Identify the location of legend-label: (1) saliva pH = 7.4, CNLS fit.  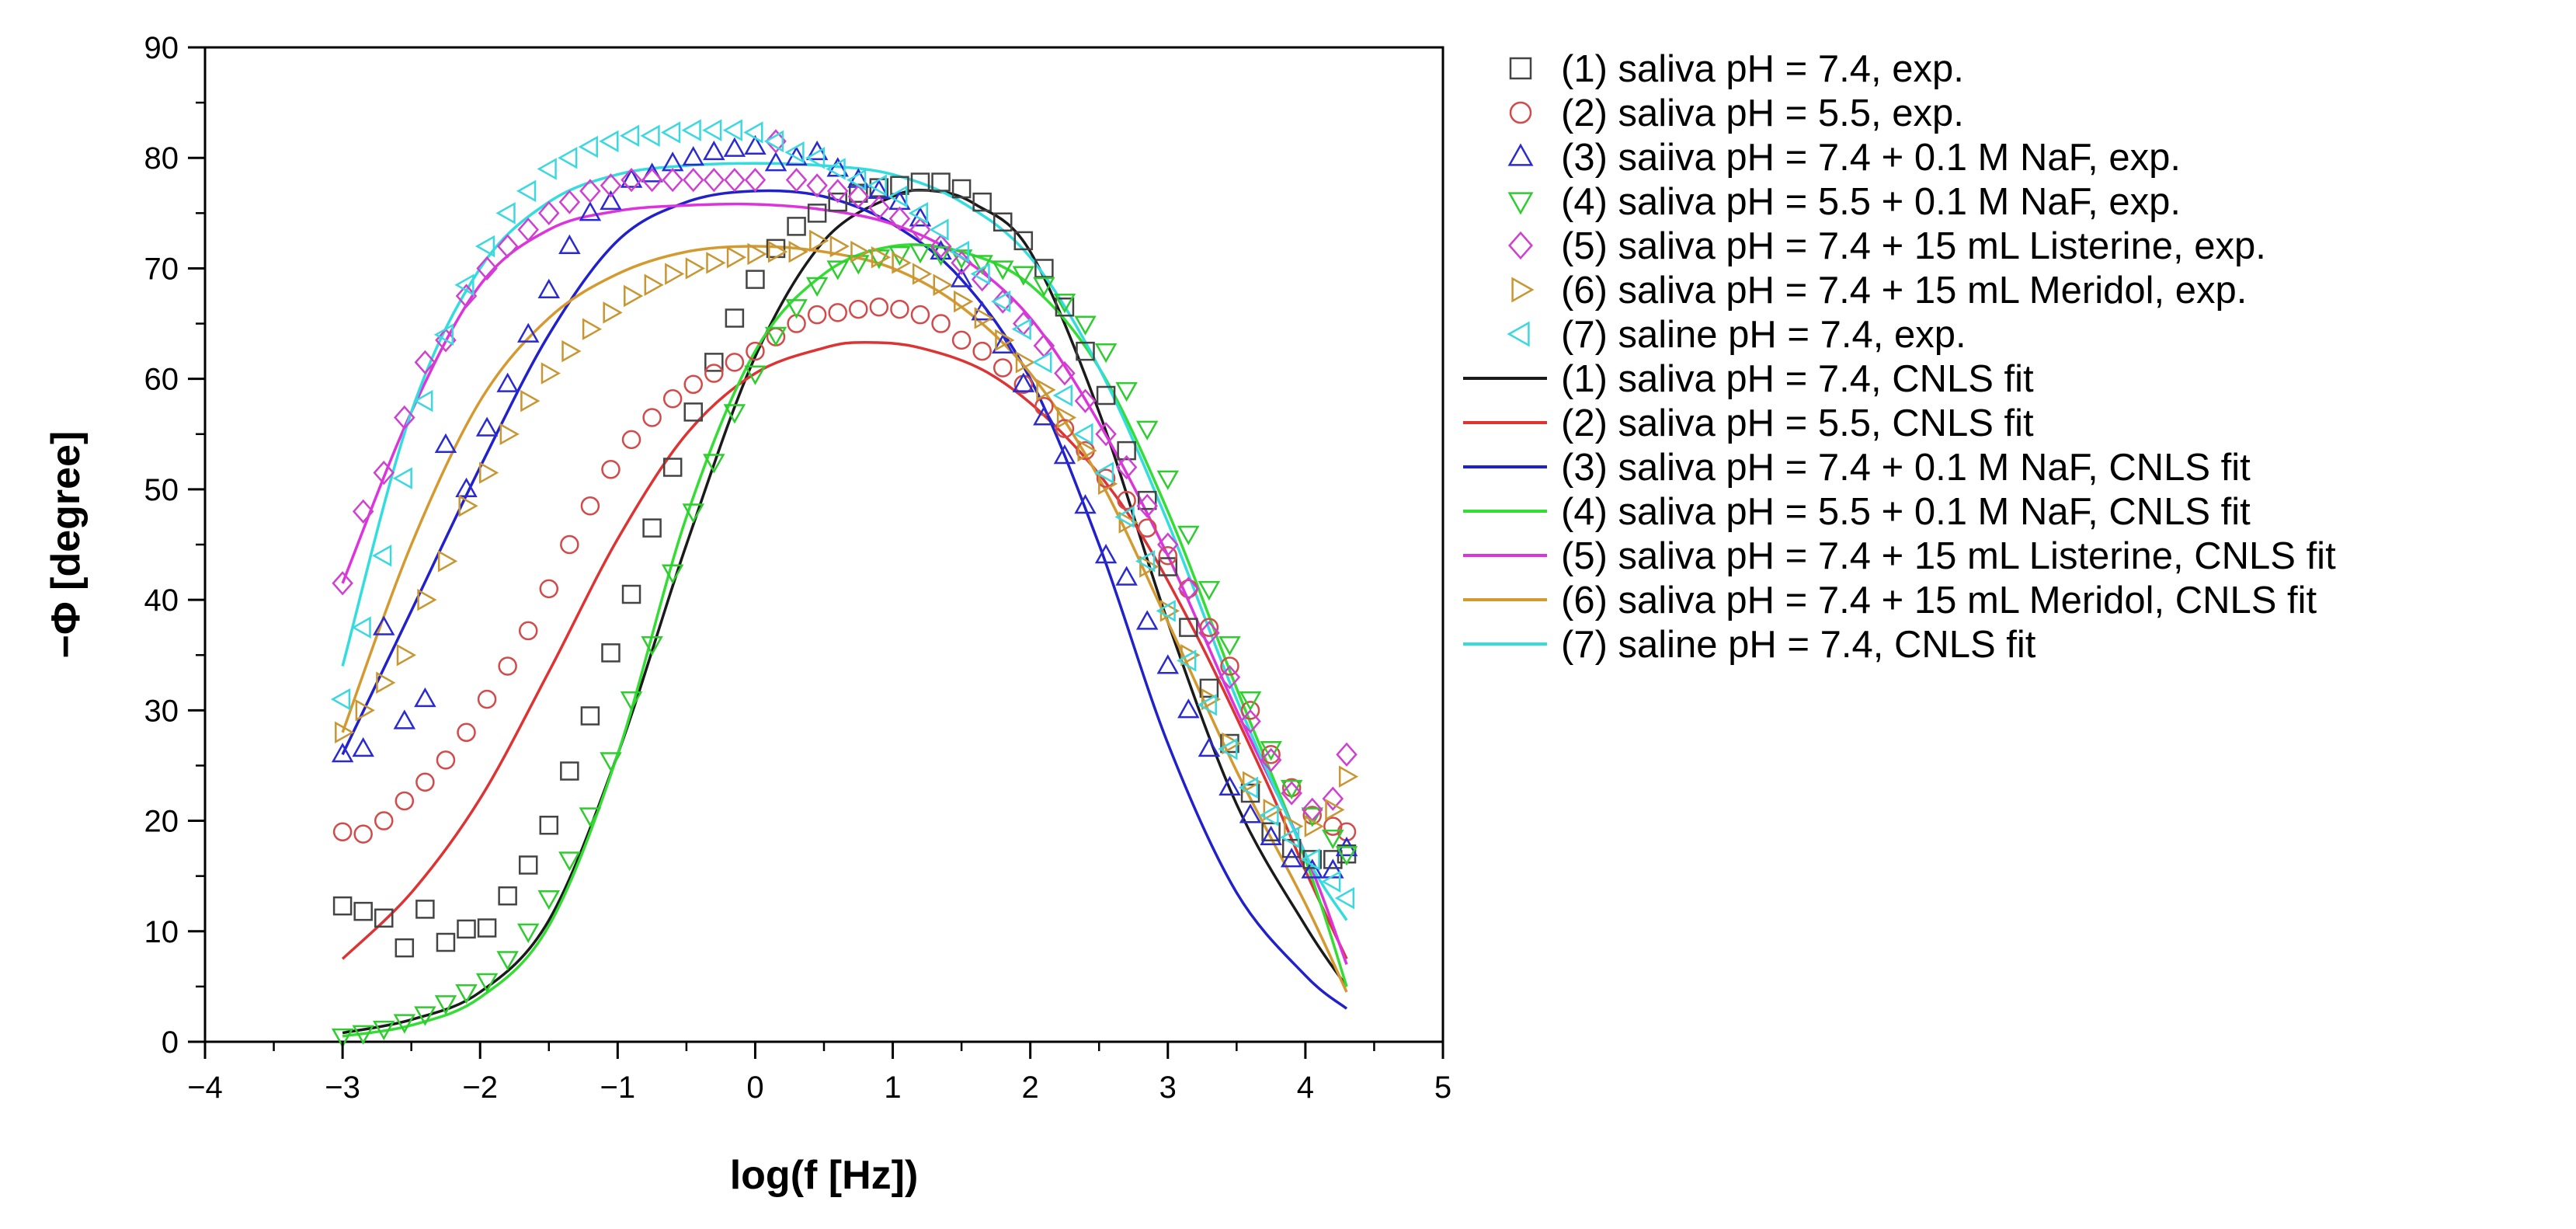
(1797, 379).